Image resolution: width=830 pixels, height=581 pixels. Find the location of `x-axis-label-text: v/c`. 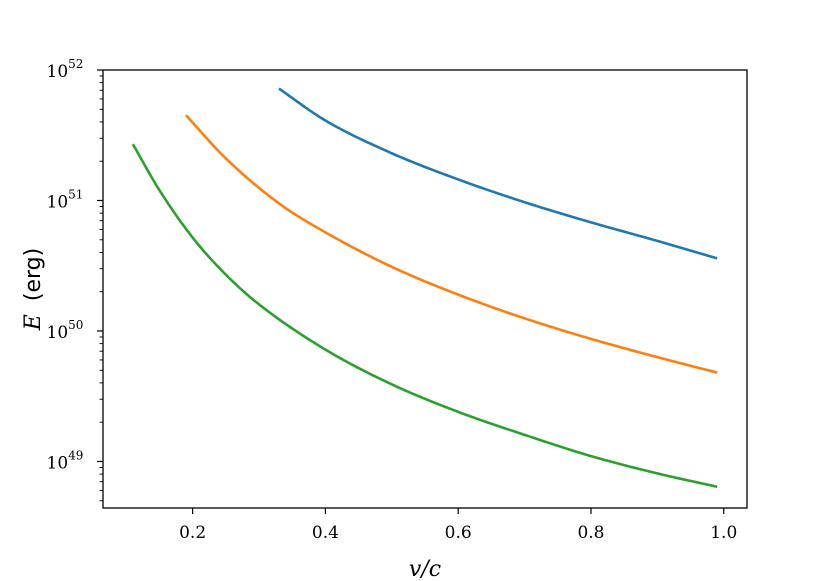

x-axis-label-text: v/c is located at coordinates (425, 569).